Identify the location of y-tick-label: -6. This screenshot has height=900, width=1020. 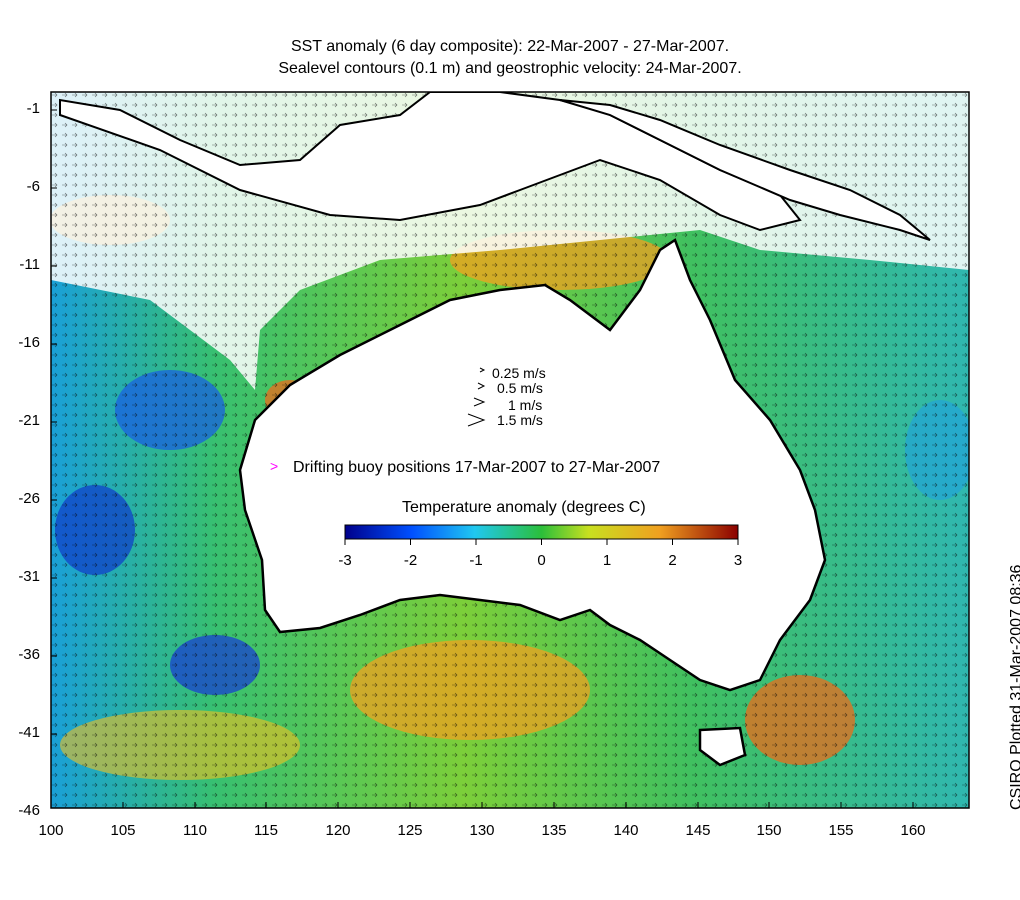
(33, 186).